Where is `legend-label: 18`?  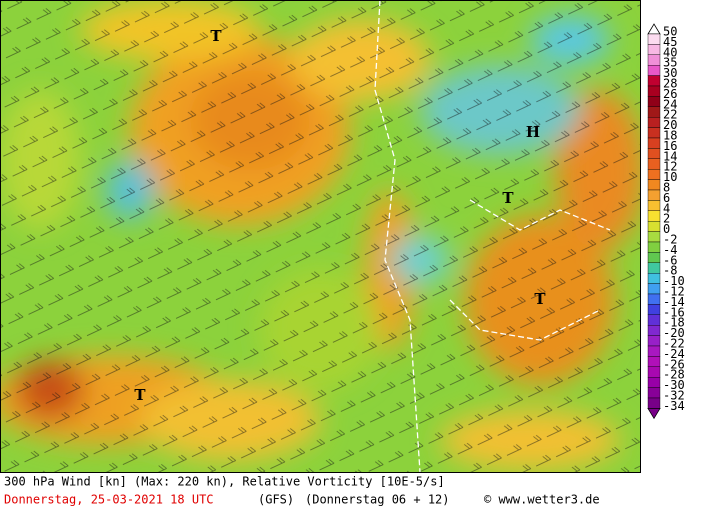 legend-label: 18 is located at coordinates (670, 136).